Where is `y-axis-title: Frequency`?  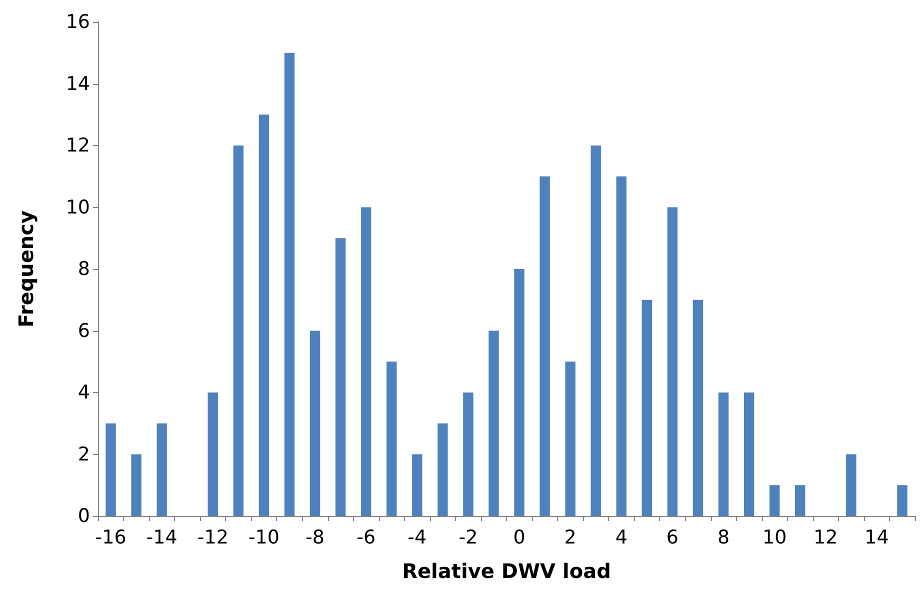 y-axis-title: Frequency is located at coordinates (26, 269).